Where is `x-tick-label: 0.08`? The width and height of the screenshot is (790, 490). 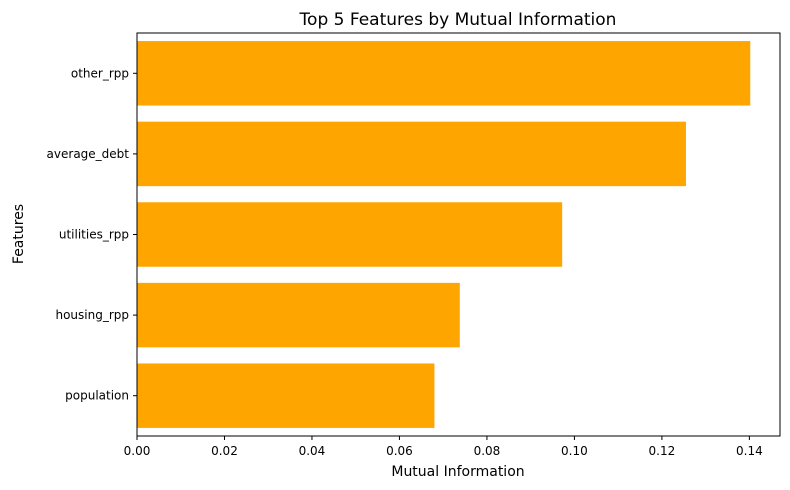
x-tick-label: 0.08 is located at coordinates (487, 451).